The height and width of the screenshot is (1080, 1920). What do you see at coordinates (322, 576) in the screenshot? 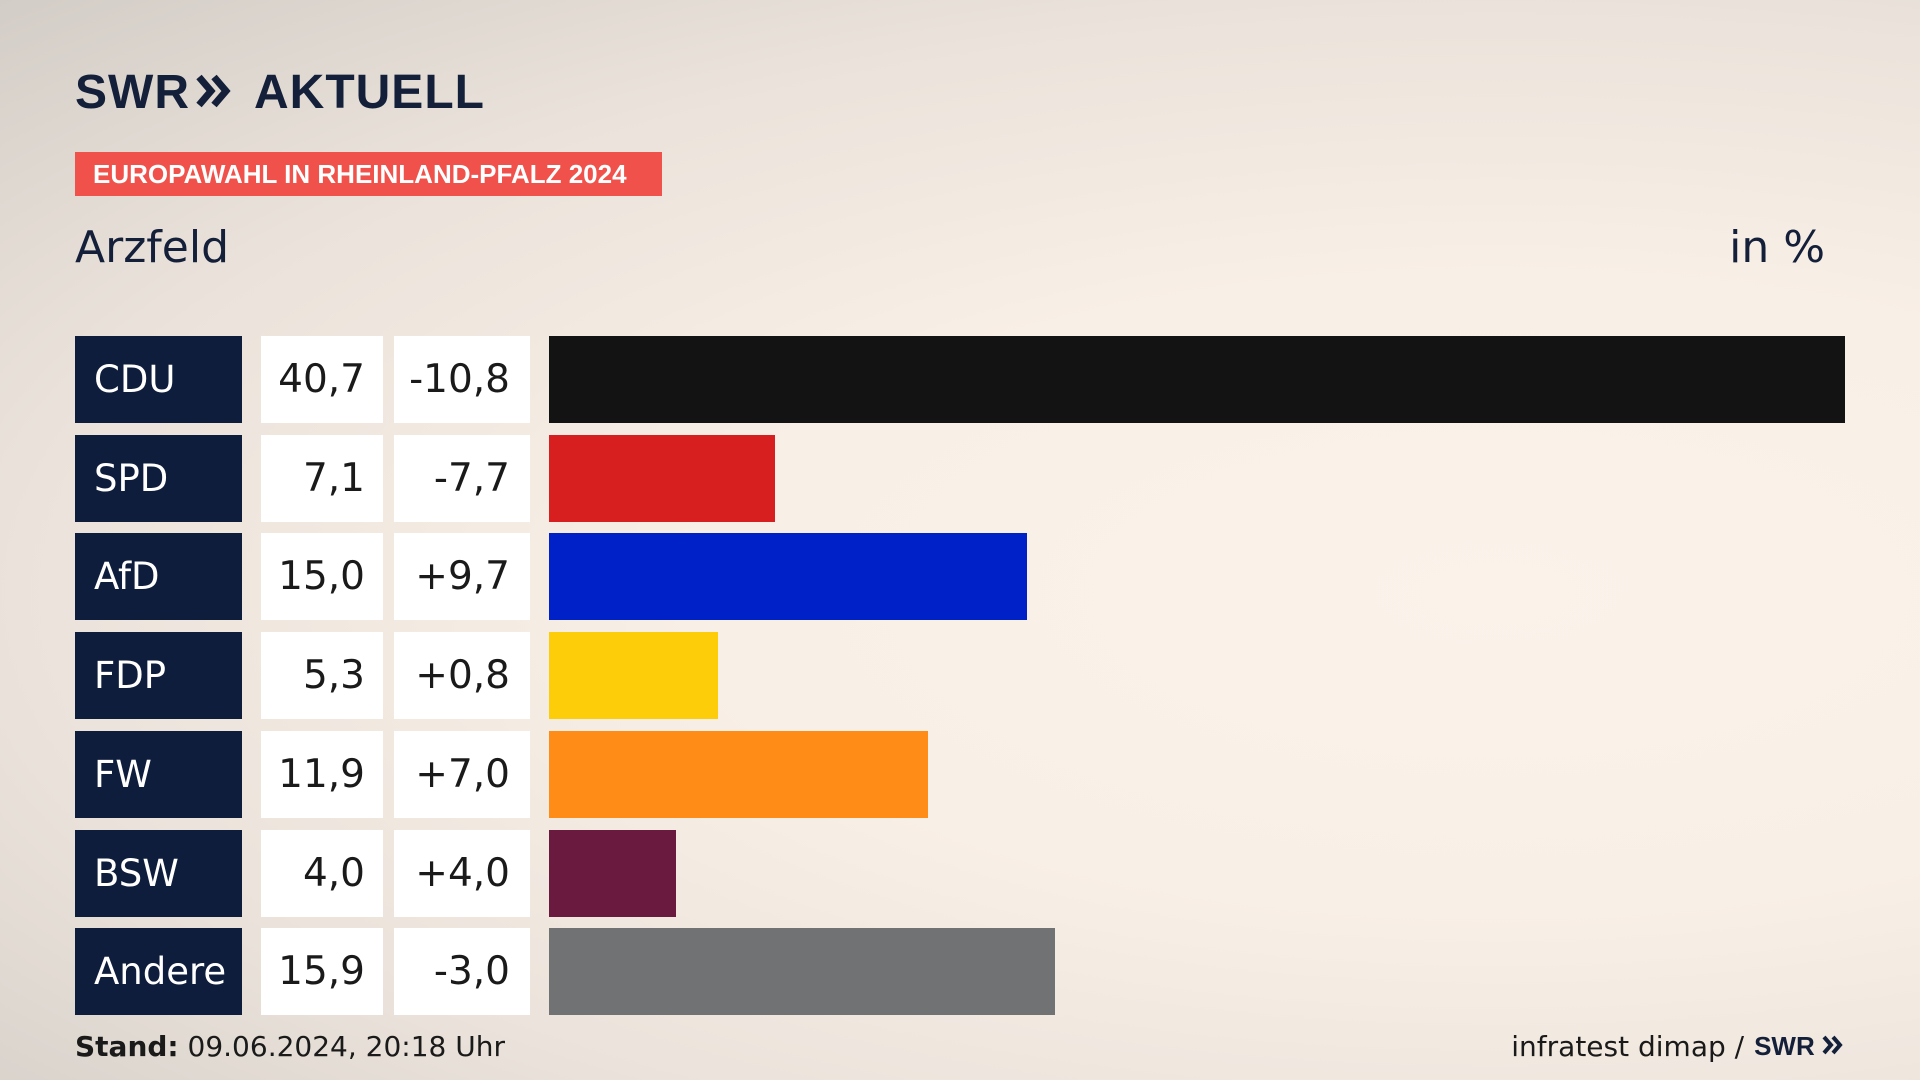
I see `vote-share-value: 15,0` at bounding box center [322, 576].